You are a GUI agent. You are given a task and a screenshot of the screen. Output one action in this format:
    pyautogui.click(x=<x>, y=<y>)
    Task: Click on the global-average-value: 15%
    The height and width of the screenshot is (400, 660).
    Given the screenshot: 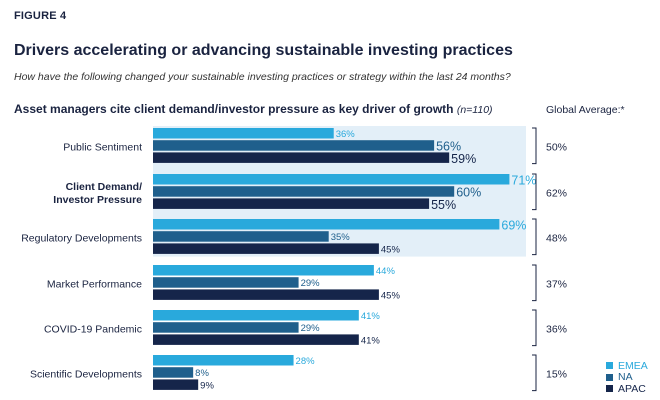 What is the action you would take?
    pyautogui.click(x=556, y=374)
    